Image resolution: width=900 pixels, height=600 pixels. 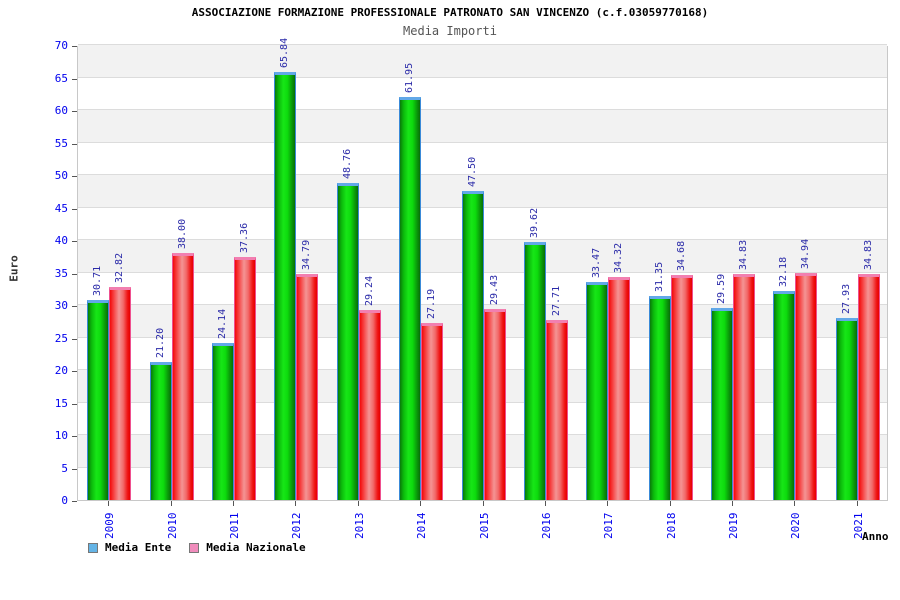 I want to click on y-axis-tick-label: 40, so click(x=61, y=240).